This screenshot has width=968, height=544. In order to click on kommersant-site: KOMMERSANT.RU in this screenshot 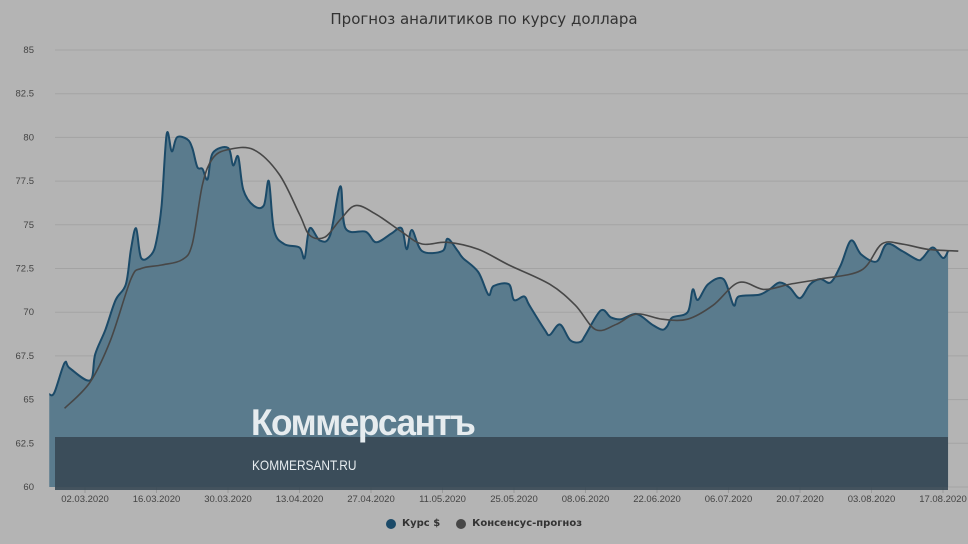, I will do `click(304, 465)`.